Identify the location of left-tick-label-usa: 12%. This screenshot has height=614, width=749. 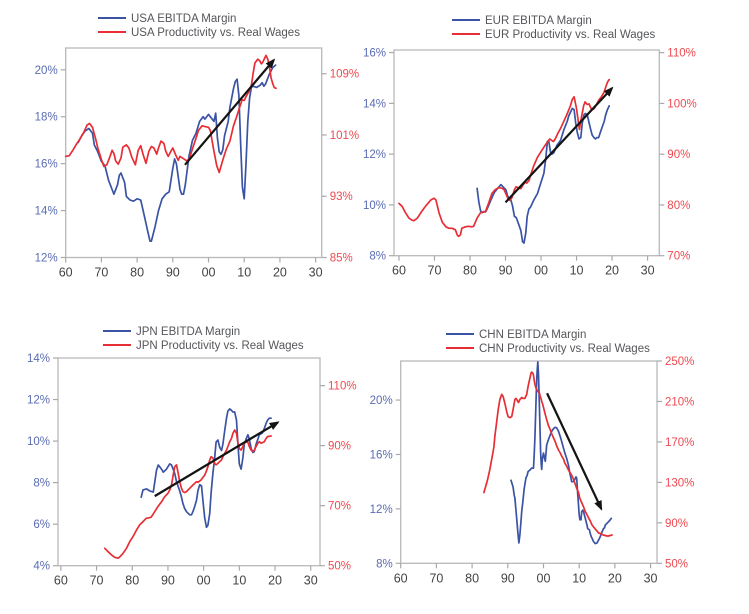
(46, 259).